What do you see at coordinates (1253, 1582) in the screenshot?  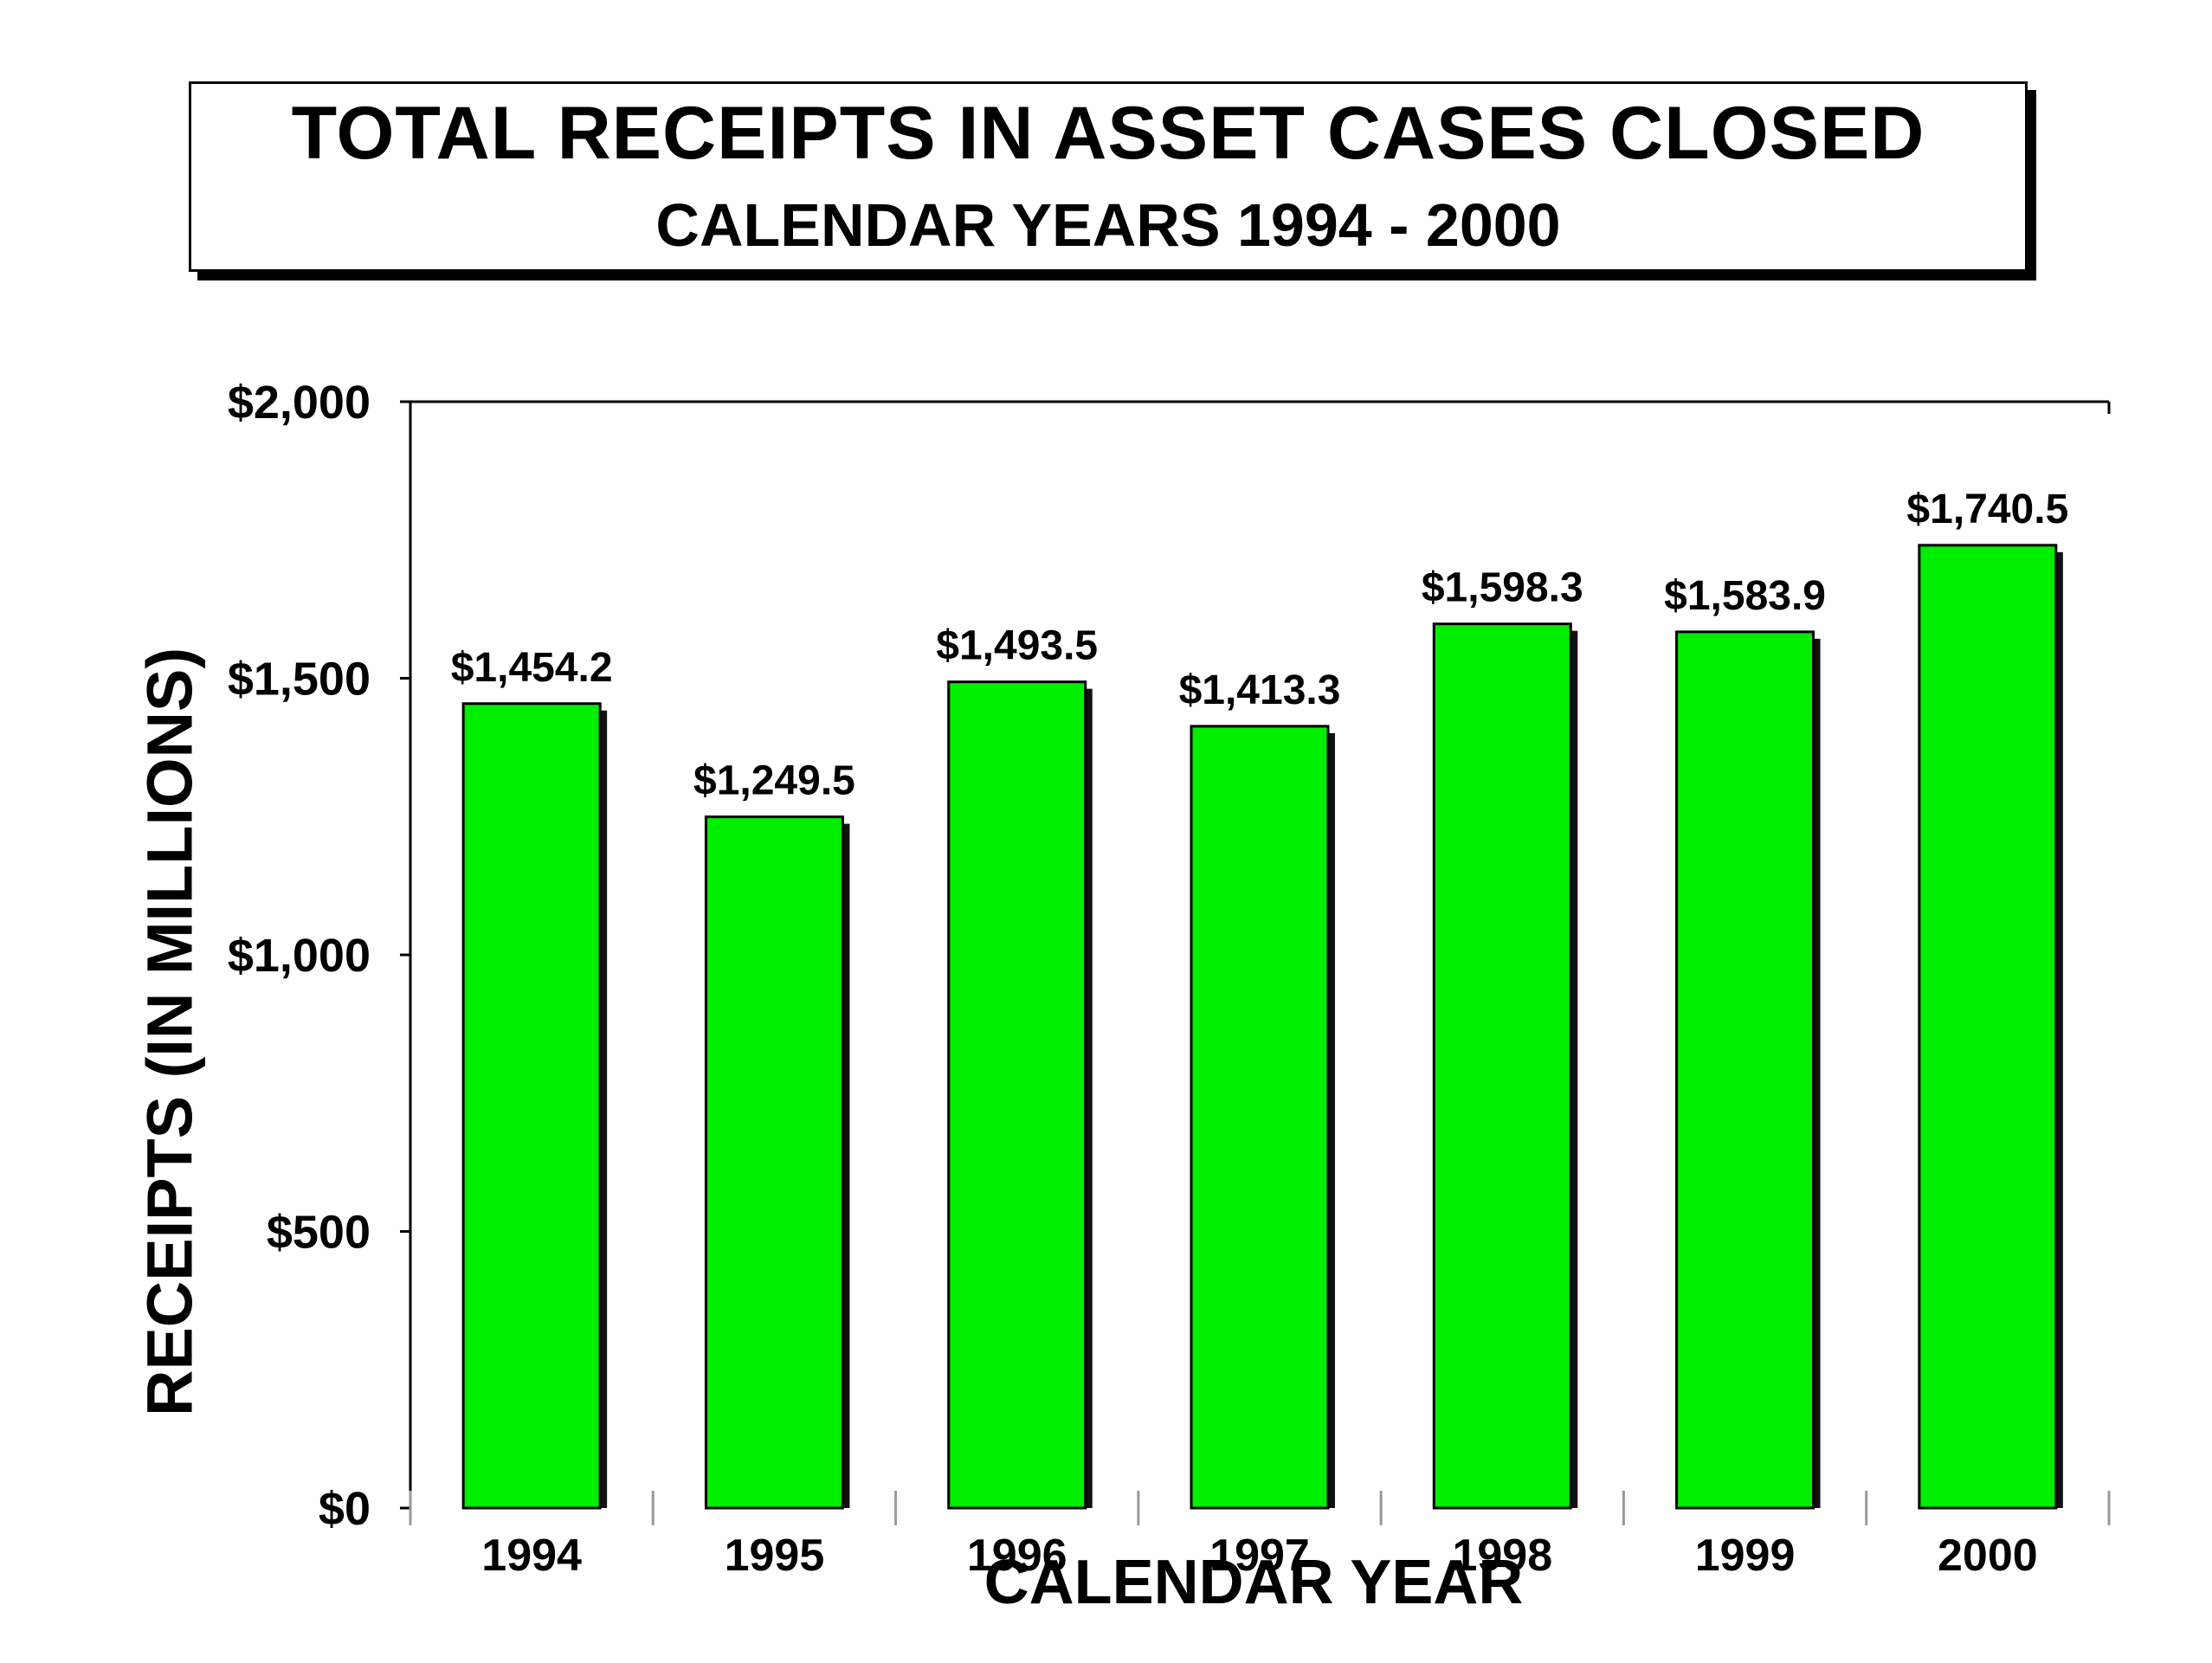 I see `x-axis-label: CALENDAR YEAR` at bounding box center [1253, 1582].